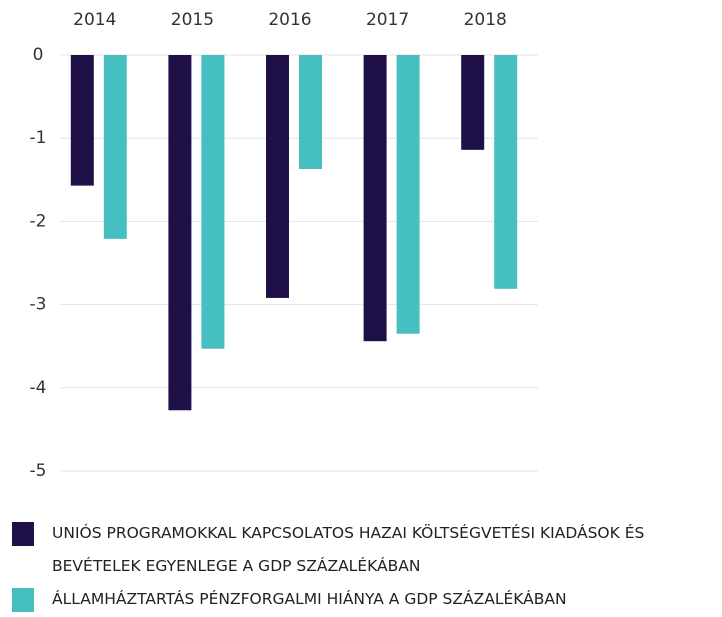 The width and height of the screenshot is (722, 617). What do you see at coordinates (38, 55) in the screenshot?
I see `y-tick-label: 0` at bounding box center [38, 55].